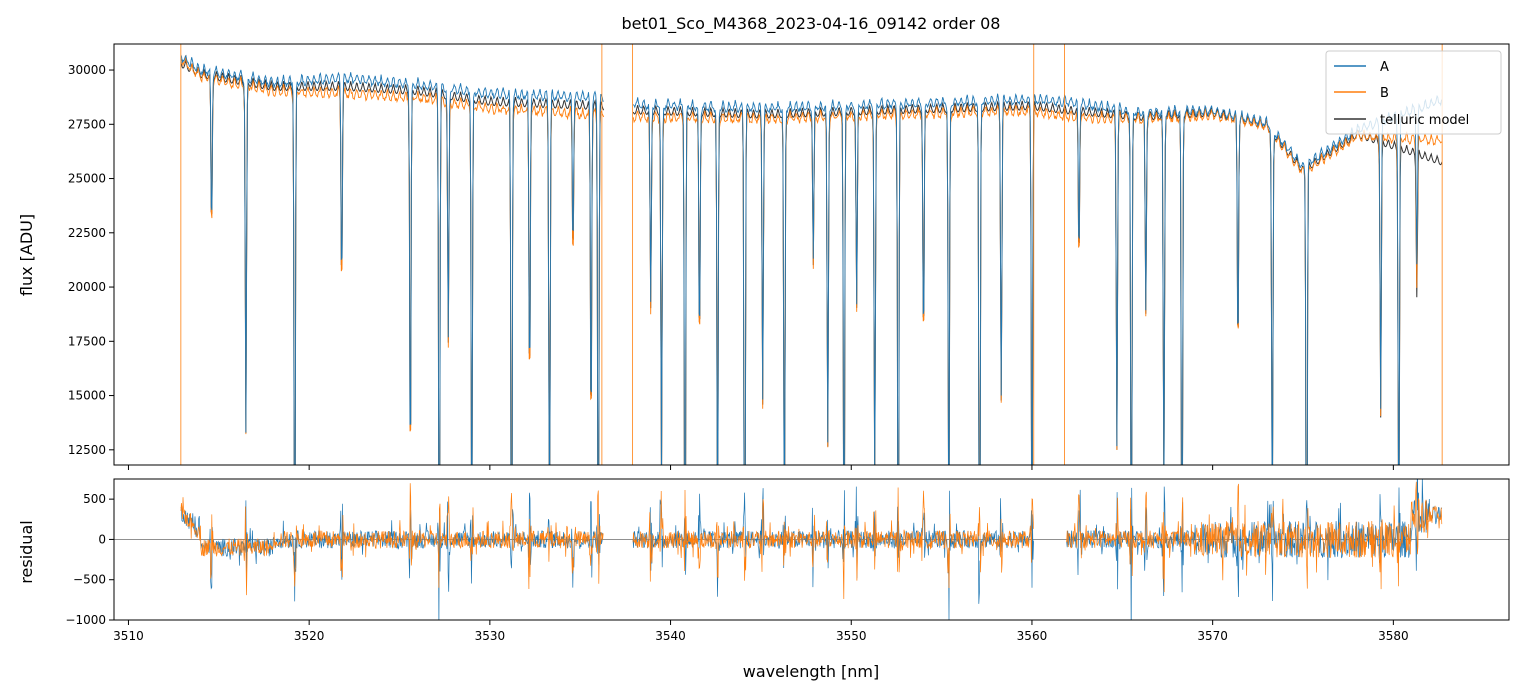  I want to click on residual-y-tick-label: −500, so click(89, 580).